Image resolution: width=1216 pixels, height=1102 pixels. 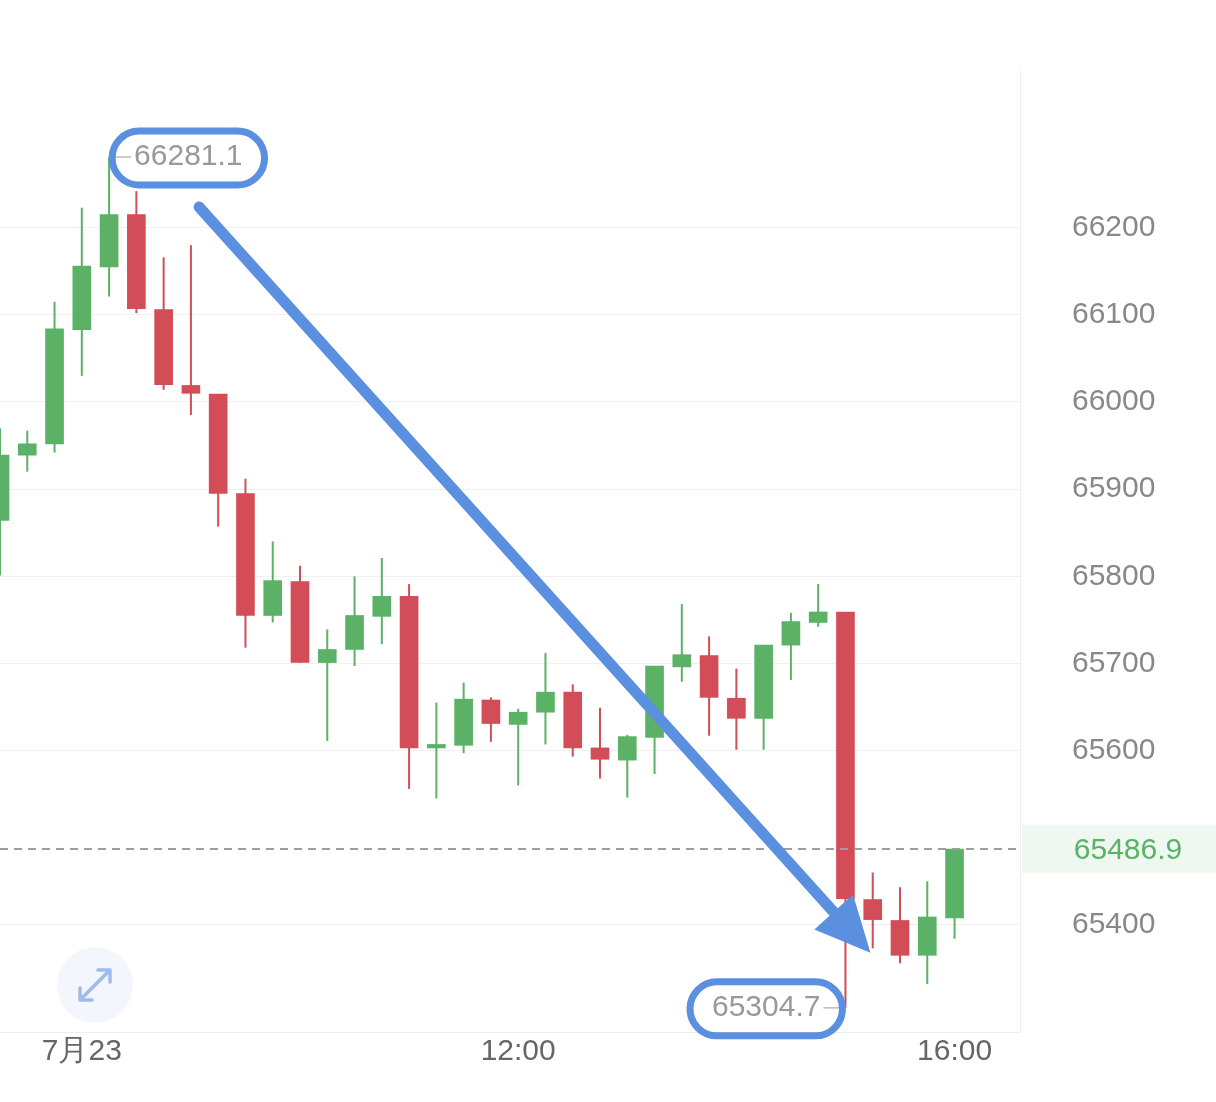 I want to click on x-tick-label: 12:00, so click(x=518, y=1050).